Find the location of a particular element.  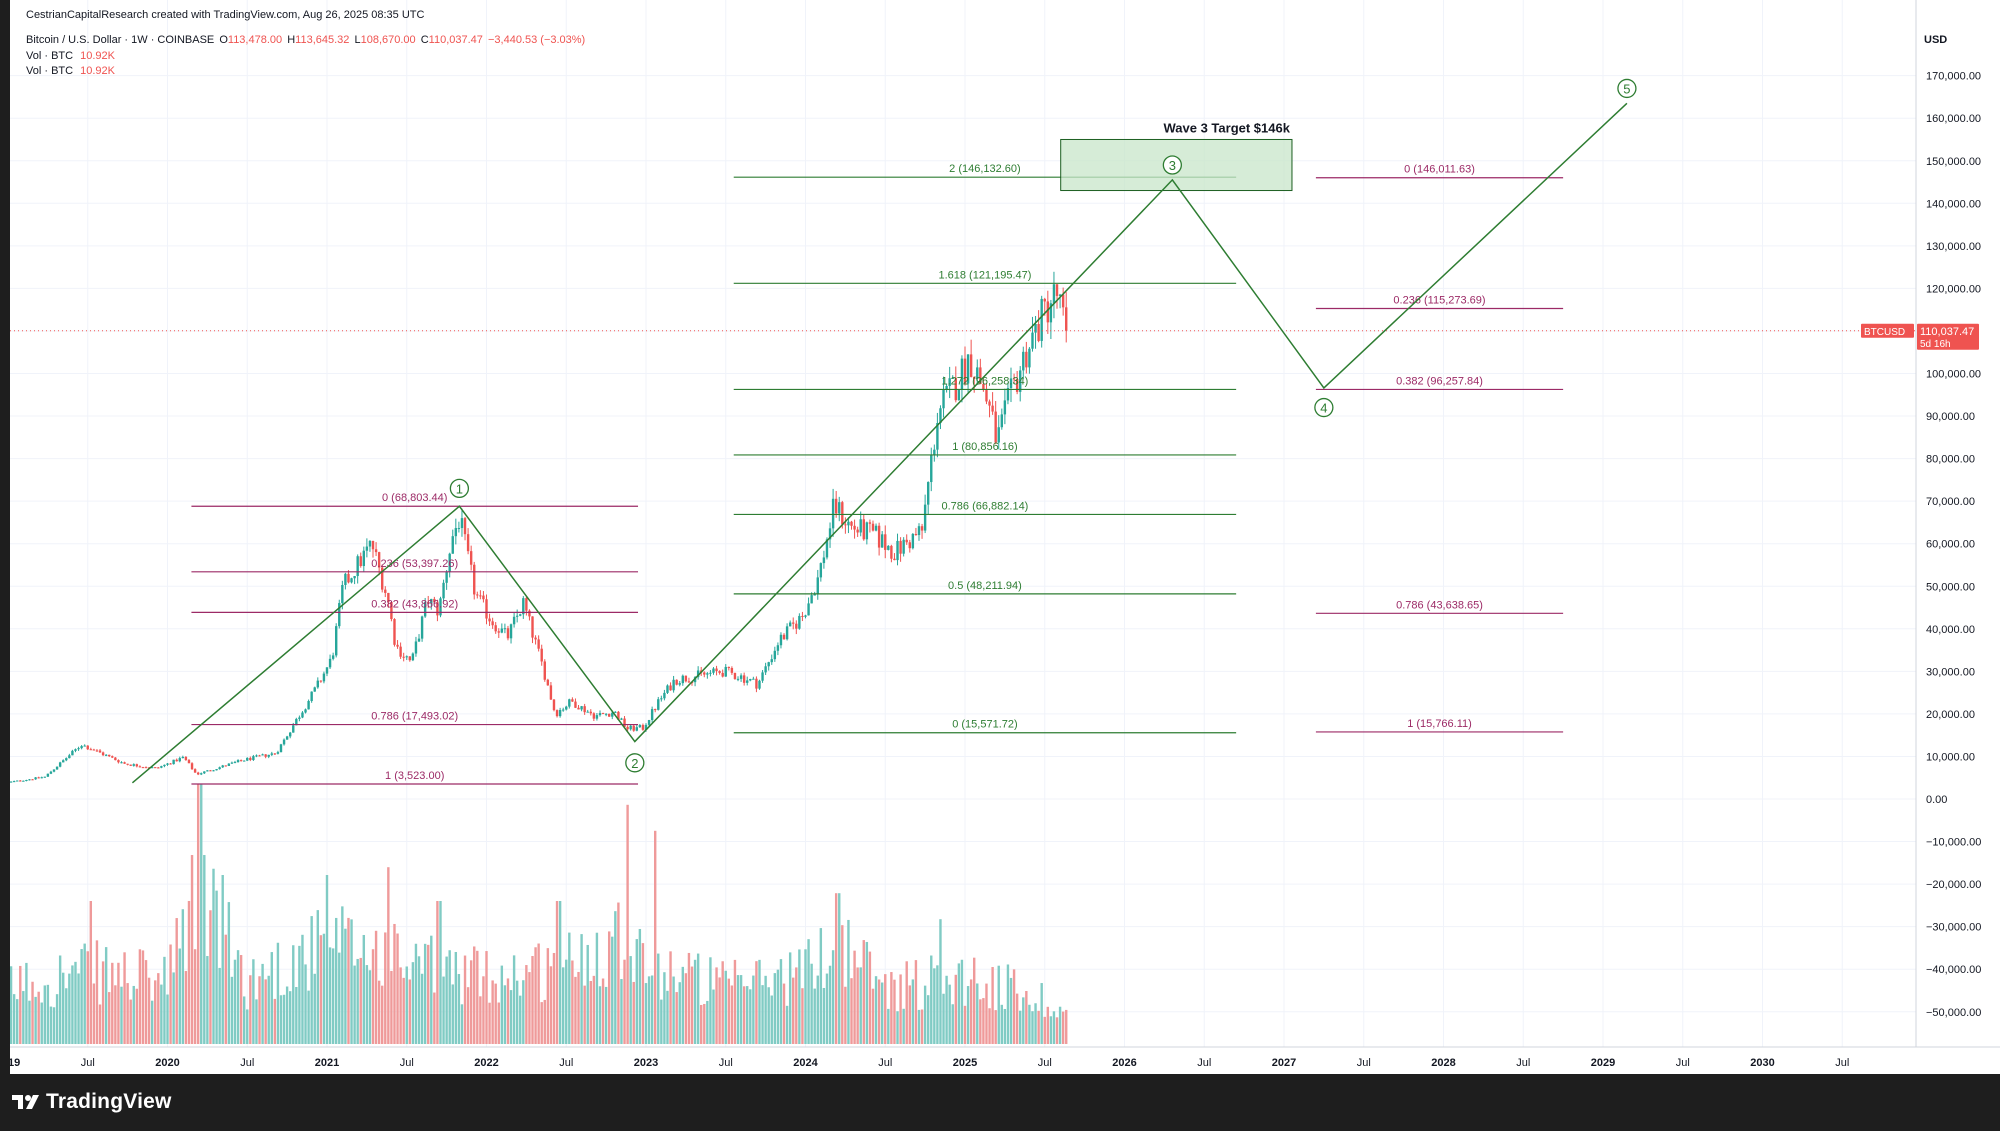

price-badge-bg is located at coordinates (1948, 336).